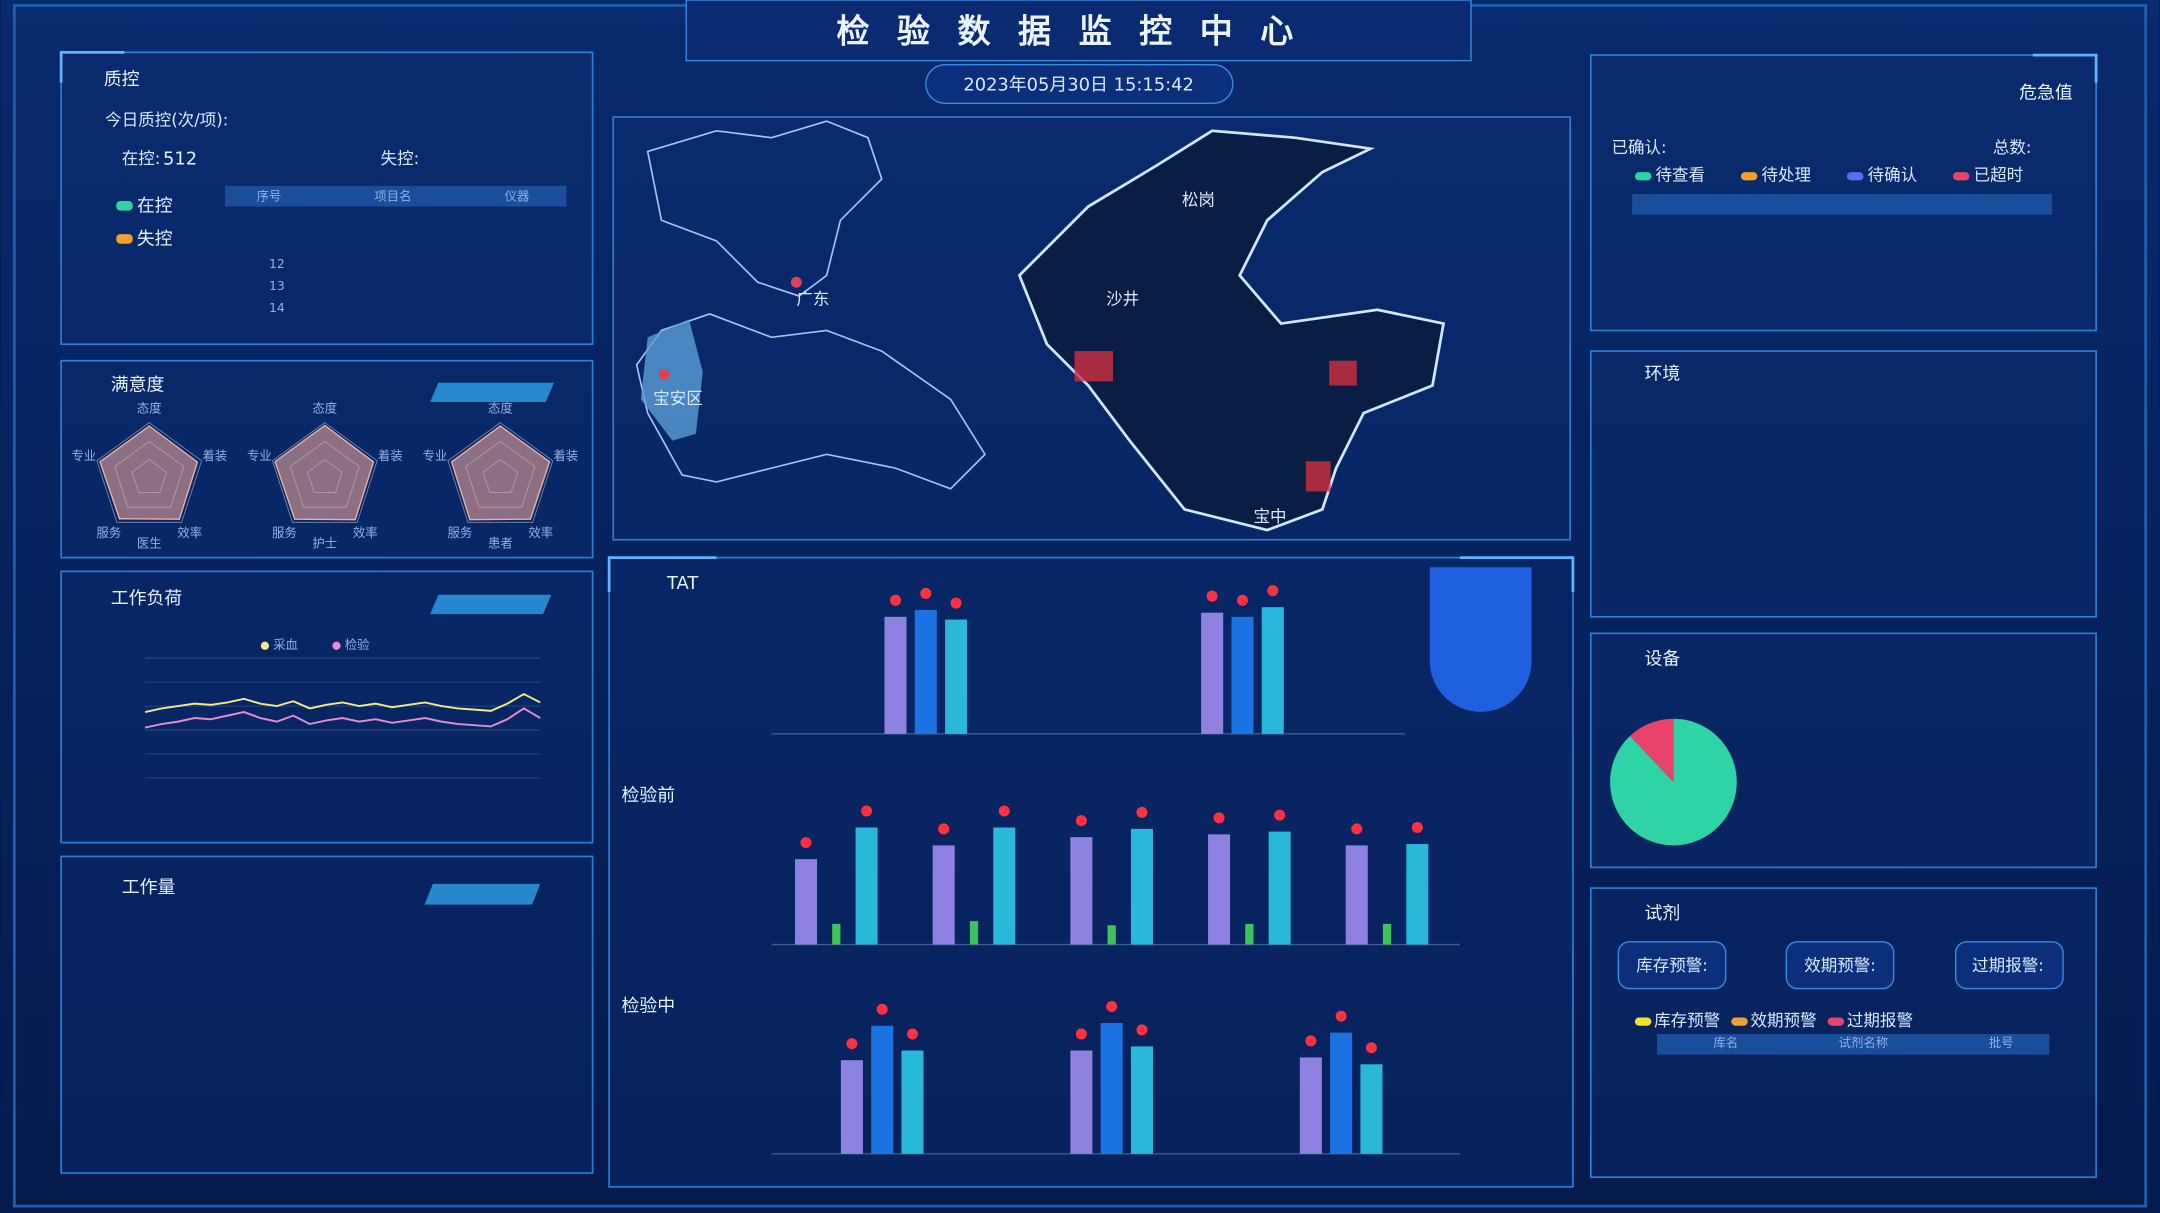 This screenshot has height=1213, width=2160. I want to click on radar-axis-label: 着装, so click(565, 455).